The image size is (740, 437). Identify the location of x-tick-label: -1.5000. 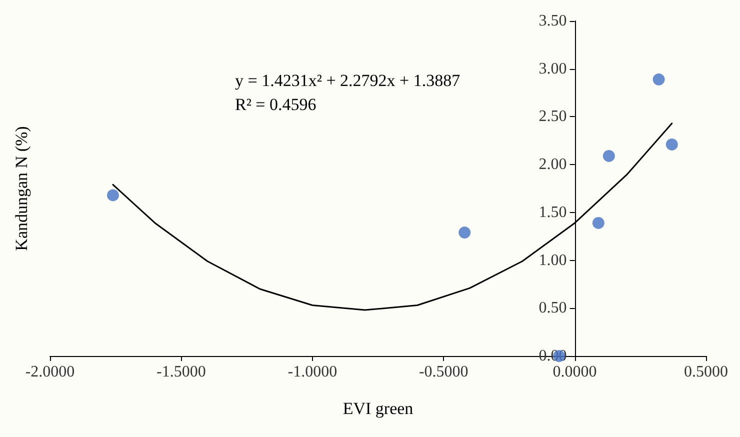
(181, 372).